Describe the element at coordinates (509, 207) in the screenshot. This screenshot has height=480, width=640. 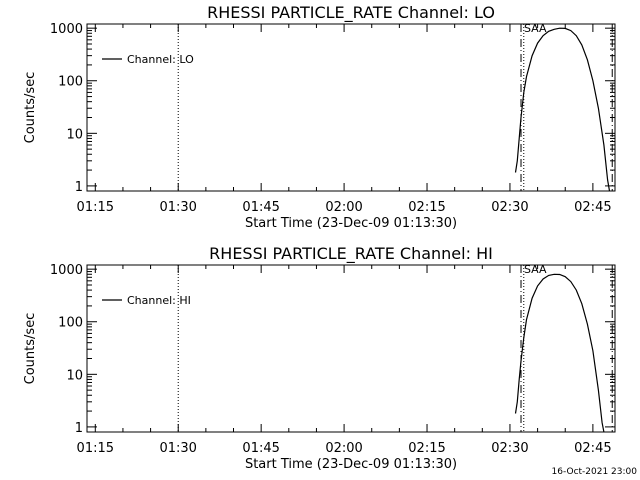
I see `panel-1-x-tick-label: 02:30` at that location.